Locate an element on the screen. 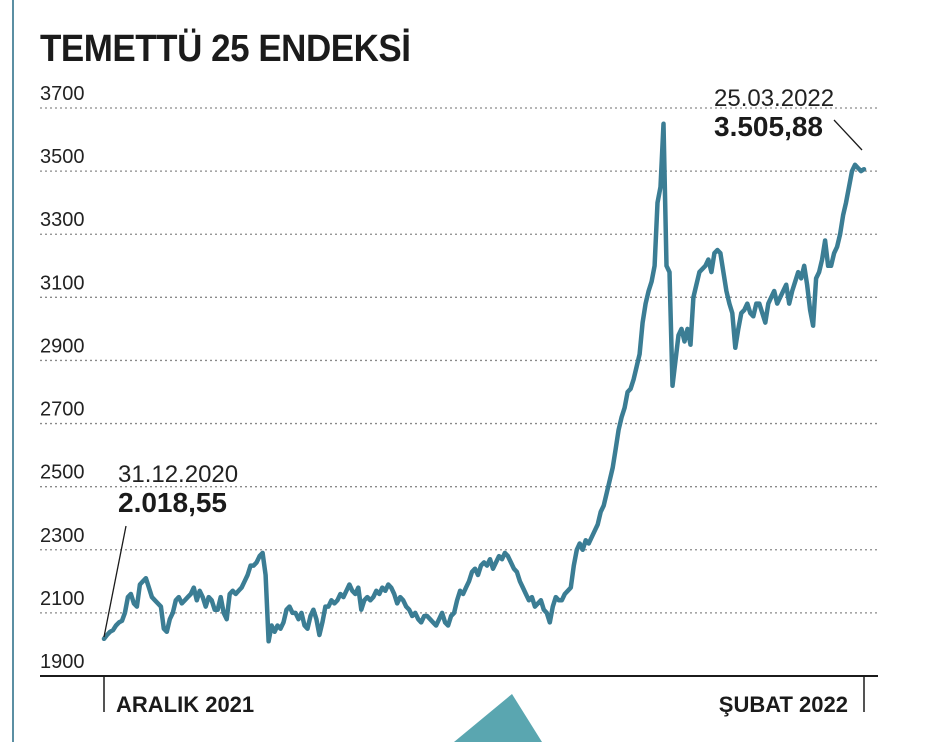 The height and width of the screenshot is (742, 942). end-annotation-value: 3.505,88 is located at coordinates (768, 126).